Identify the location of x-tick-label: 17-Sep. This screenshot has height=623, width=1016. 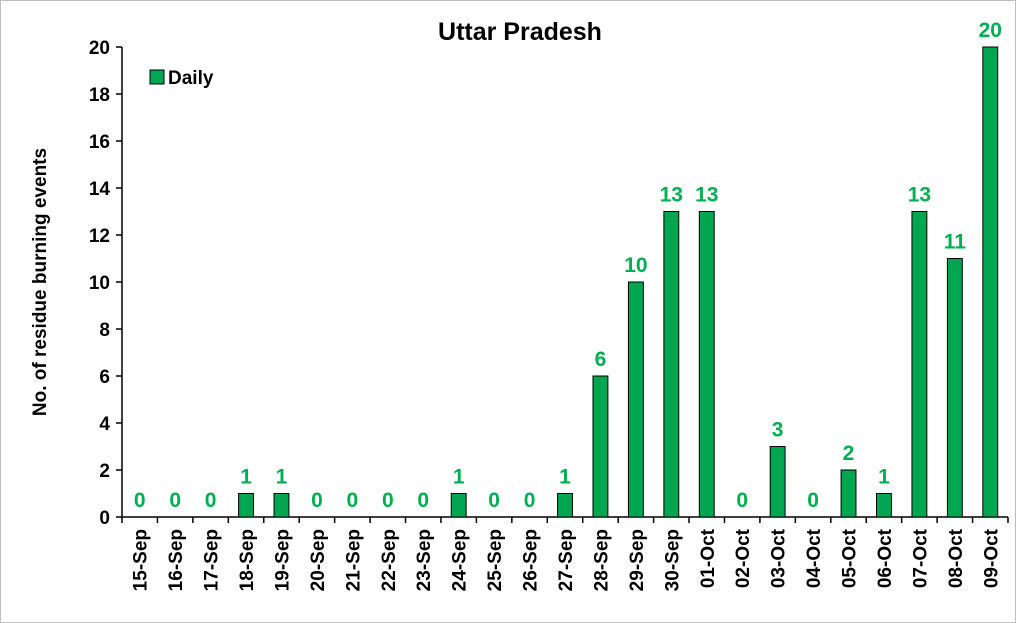
(212, 560).